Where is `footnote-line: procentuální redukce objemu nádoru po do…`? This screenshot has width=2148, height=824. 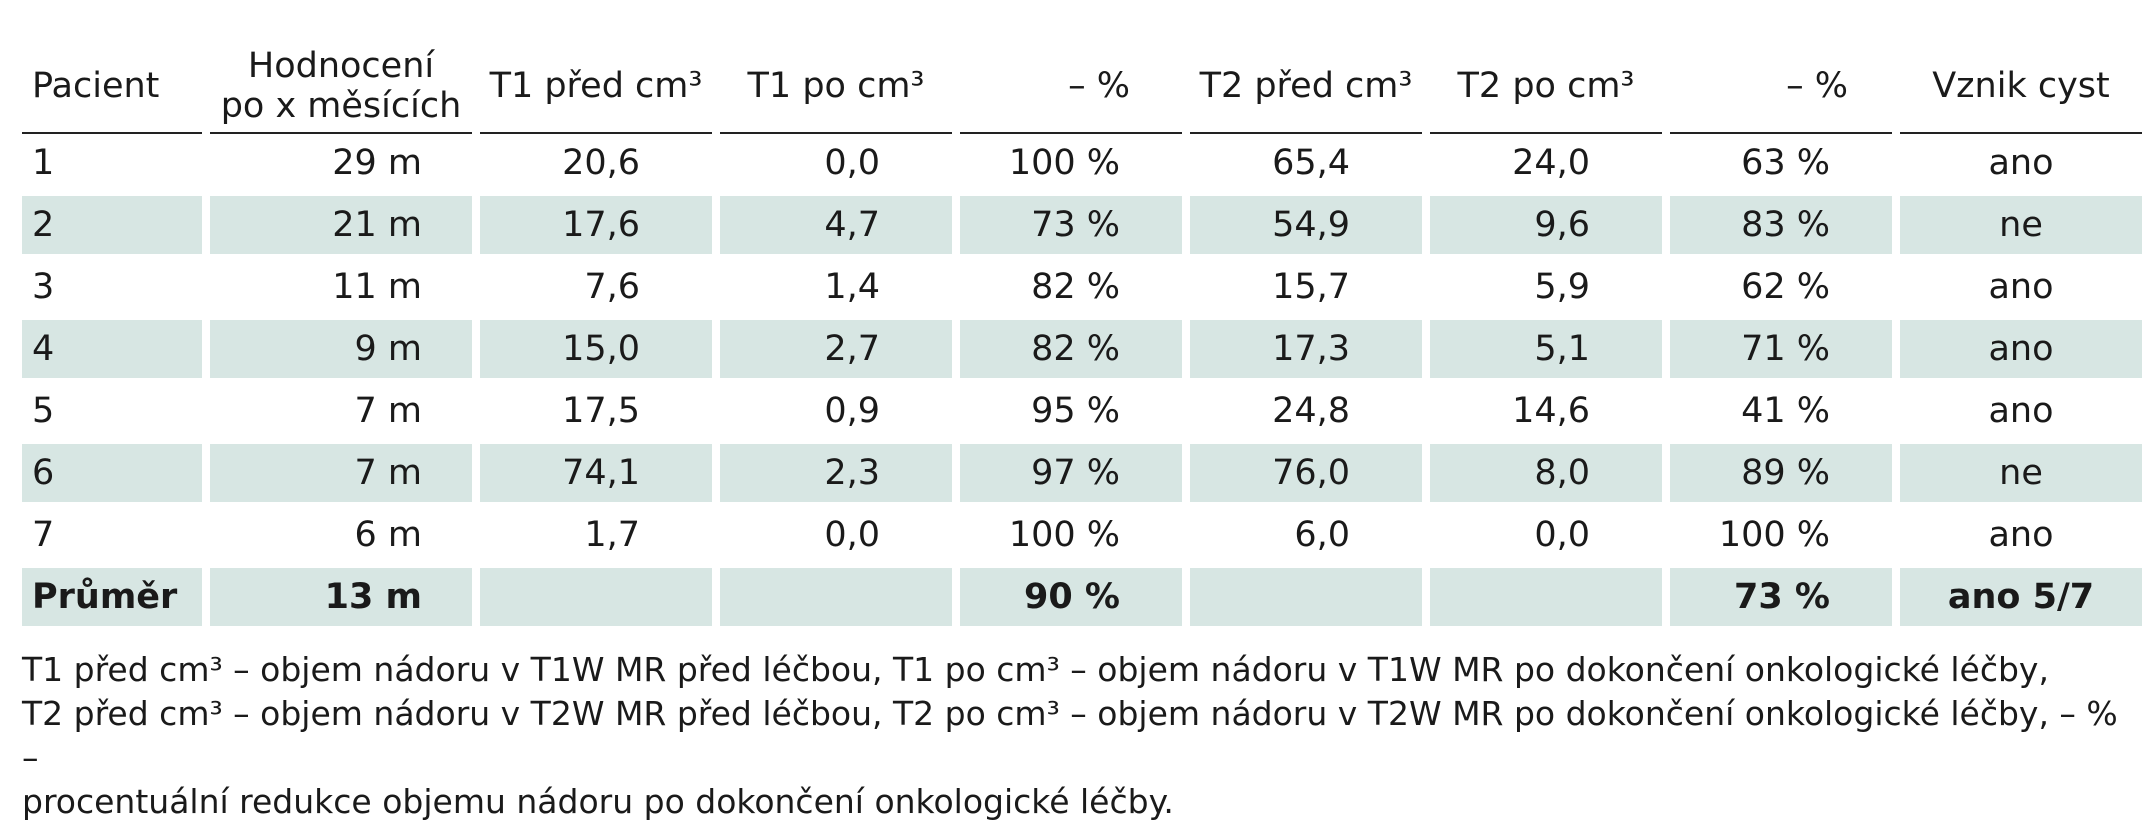
footnote-line: procentuální redukce objemu nádoru po do… is located at coordinates (598, 801).